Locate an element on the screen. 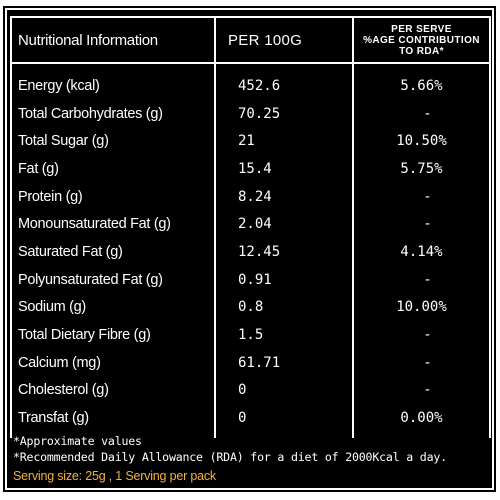  per-100g-value: 21 is located at coordinates (284, 141).